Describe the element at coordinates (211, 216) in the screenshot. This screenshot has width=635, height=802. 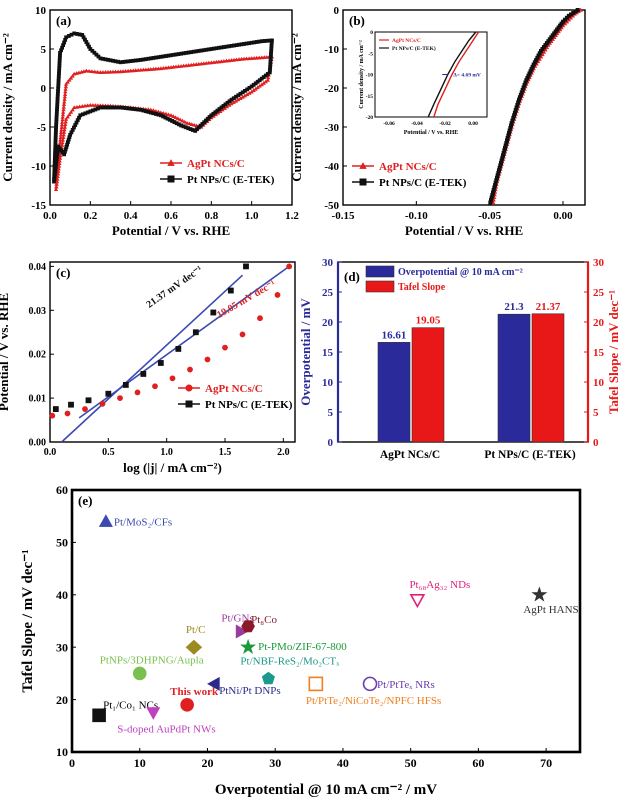
I see `x-tick-label: 0.8` at that location.